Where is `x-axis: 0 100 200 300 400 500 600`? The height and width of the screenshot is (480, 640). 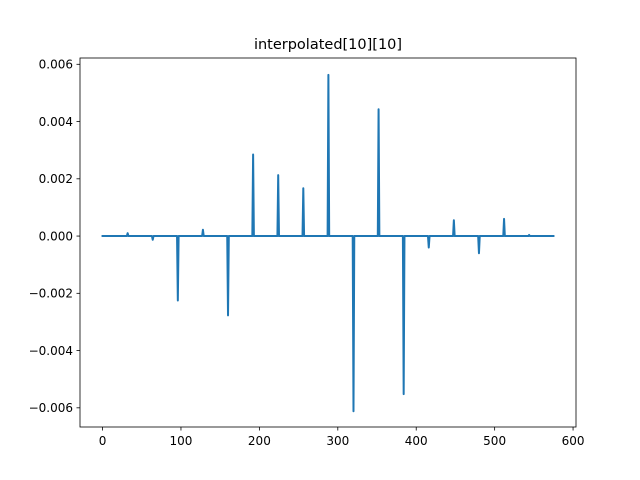 x-axis: 0 100 200 300 400 500 600 is located at coordinates (342, 437).